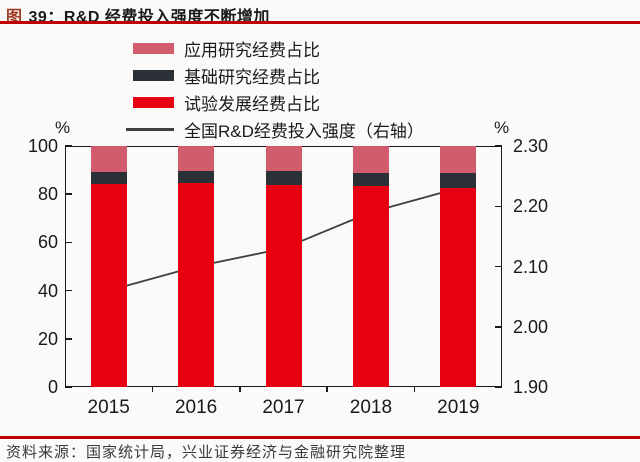 The width and height of the screenshot is (640, 462). Describe the element at coordinates (63, 127) in the screenshot. I see `left-axis-unit-label: %` at that location.